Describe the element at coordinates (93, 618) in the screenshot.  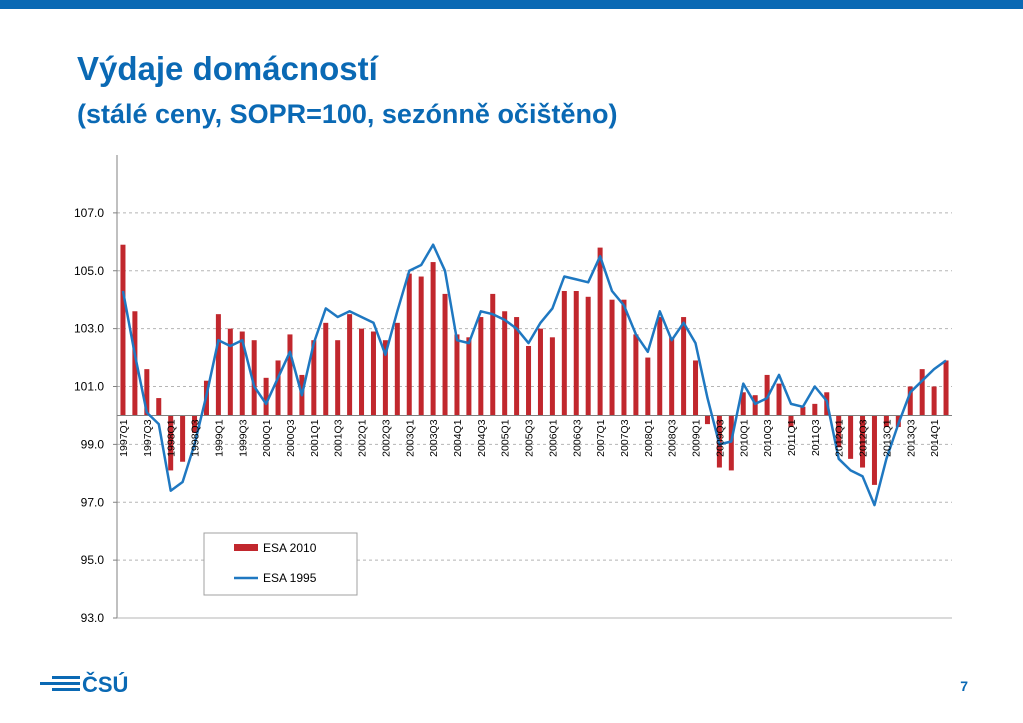
I see `y-tick-label: 93.0` at that location.